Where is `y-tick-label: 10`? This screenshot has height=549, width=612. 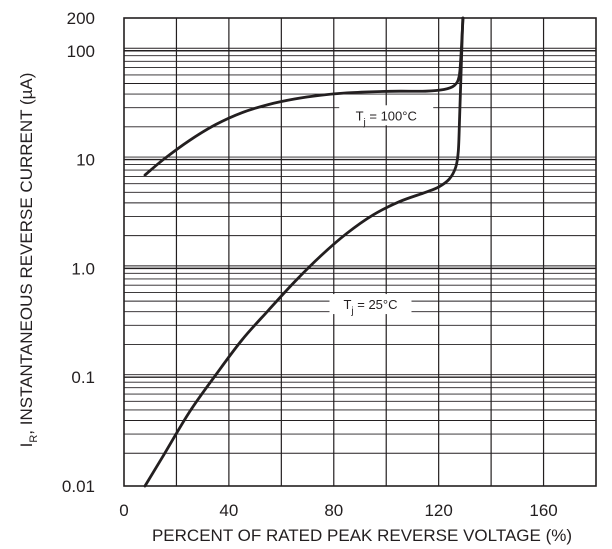
y-tick-label: 10 is located at coordinates (85, 160).